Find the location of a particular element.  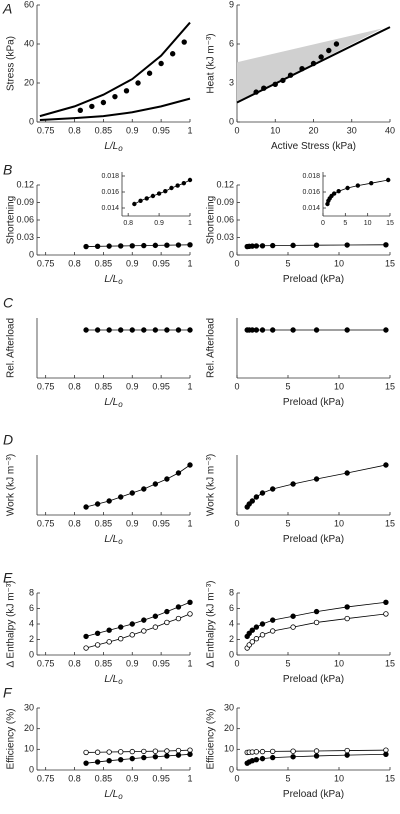

x-tick-label: 0 is located at coordinates (236, 778).